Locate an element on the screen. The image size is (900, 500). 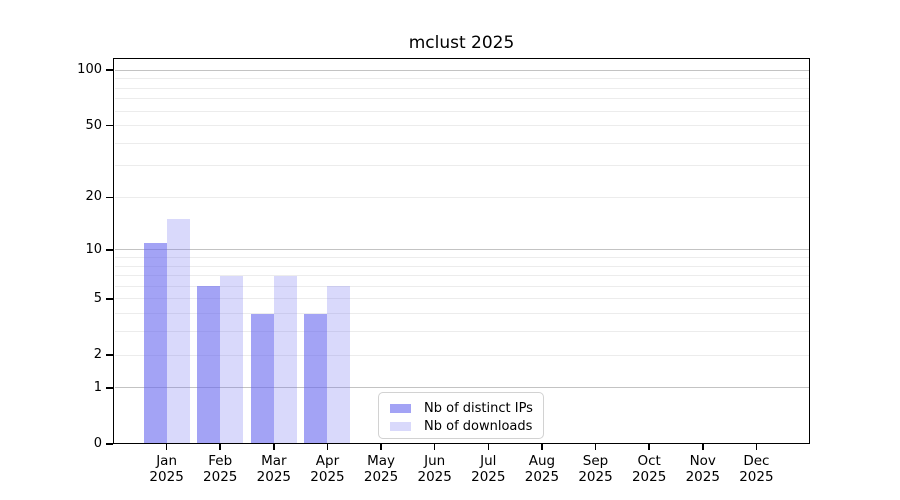
bar-apr-downloads is located at coordinates (339, 365).